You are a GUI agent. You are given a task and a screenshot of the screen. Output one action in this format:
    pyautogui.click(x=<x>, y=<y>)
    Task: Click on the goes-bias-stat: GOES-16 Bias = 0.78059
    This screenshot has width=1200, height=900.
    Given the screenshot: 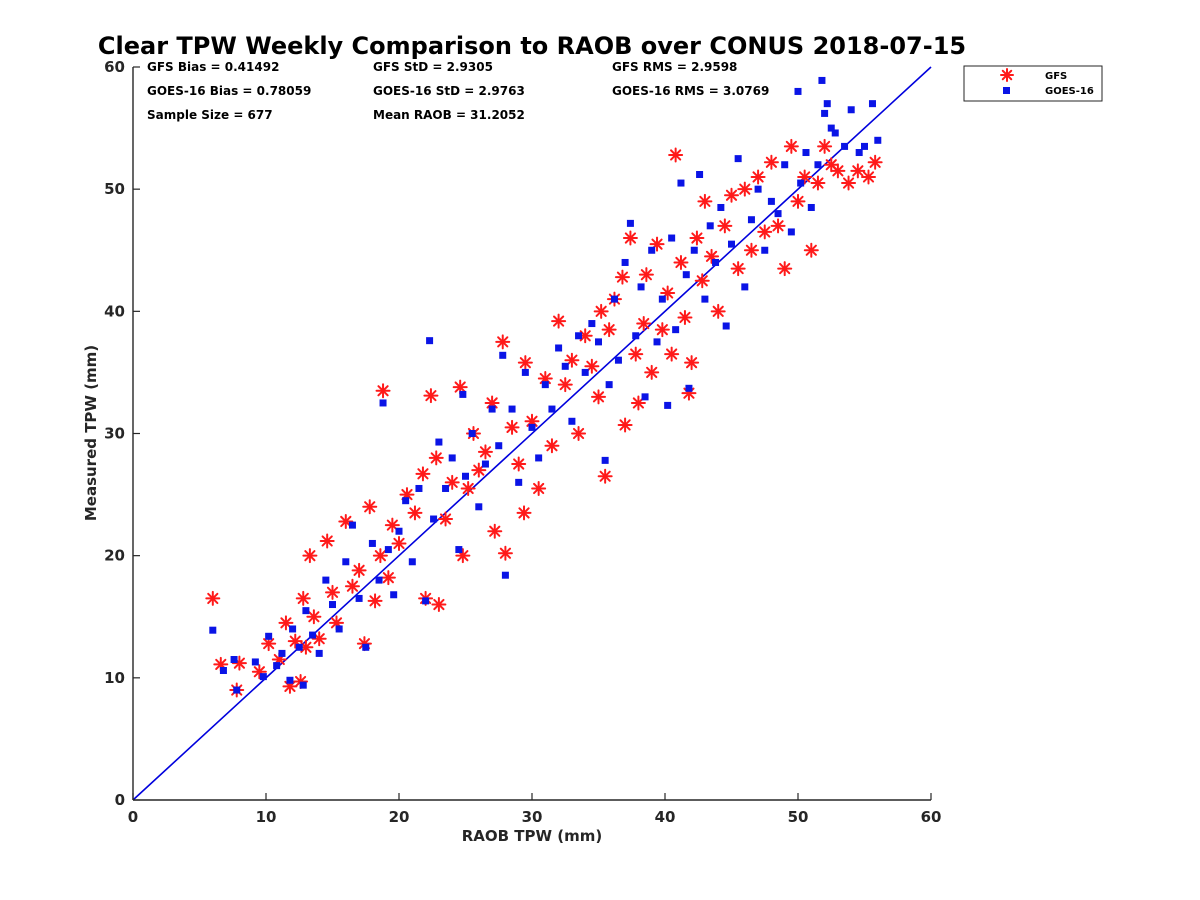 What is the action you would take?
    pyautogui.click(x=229, y=91)
    